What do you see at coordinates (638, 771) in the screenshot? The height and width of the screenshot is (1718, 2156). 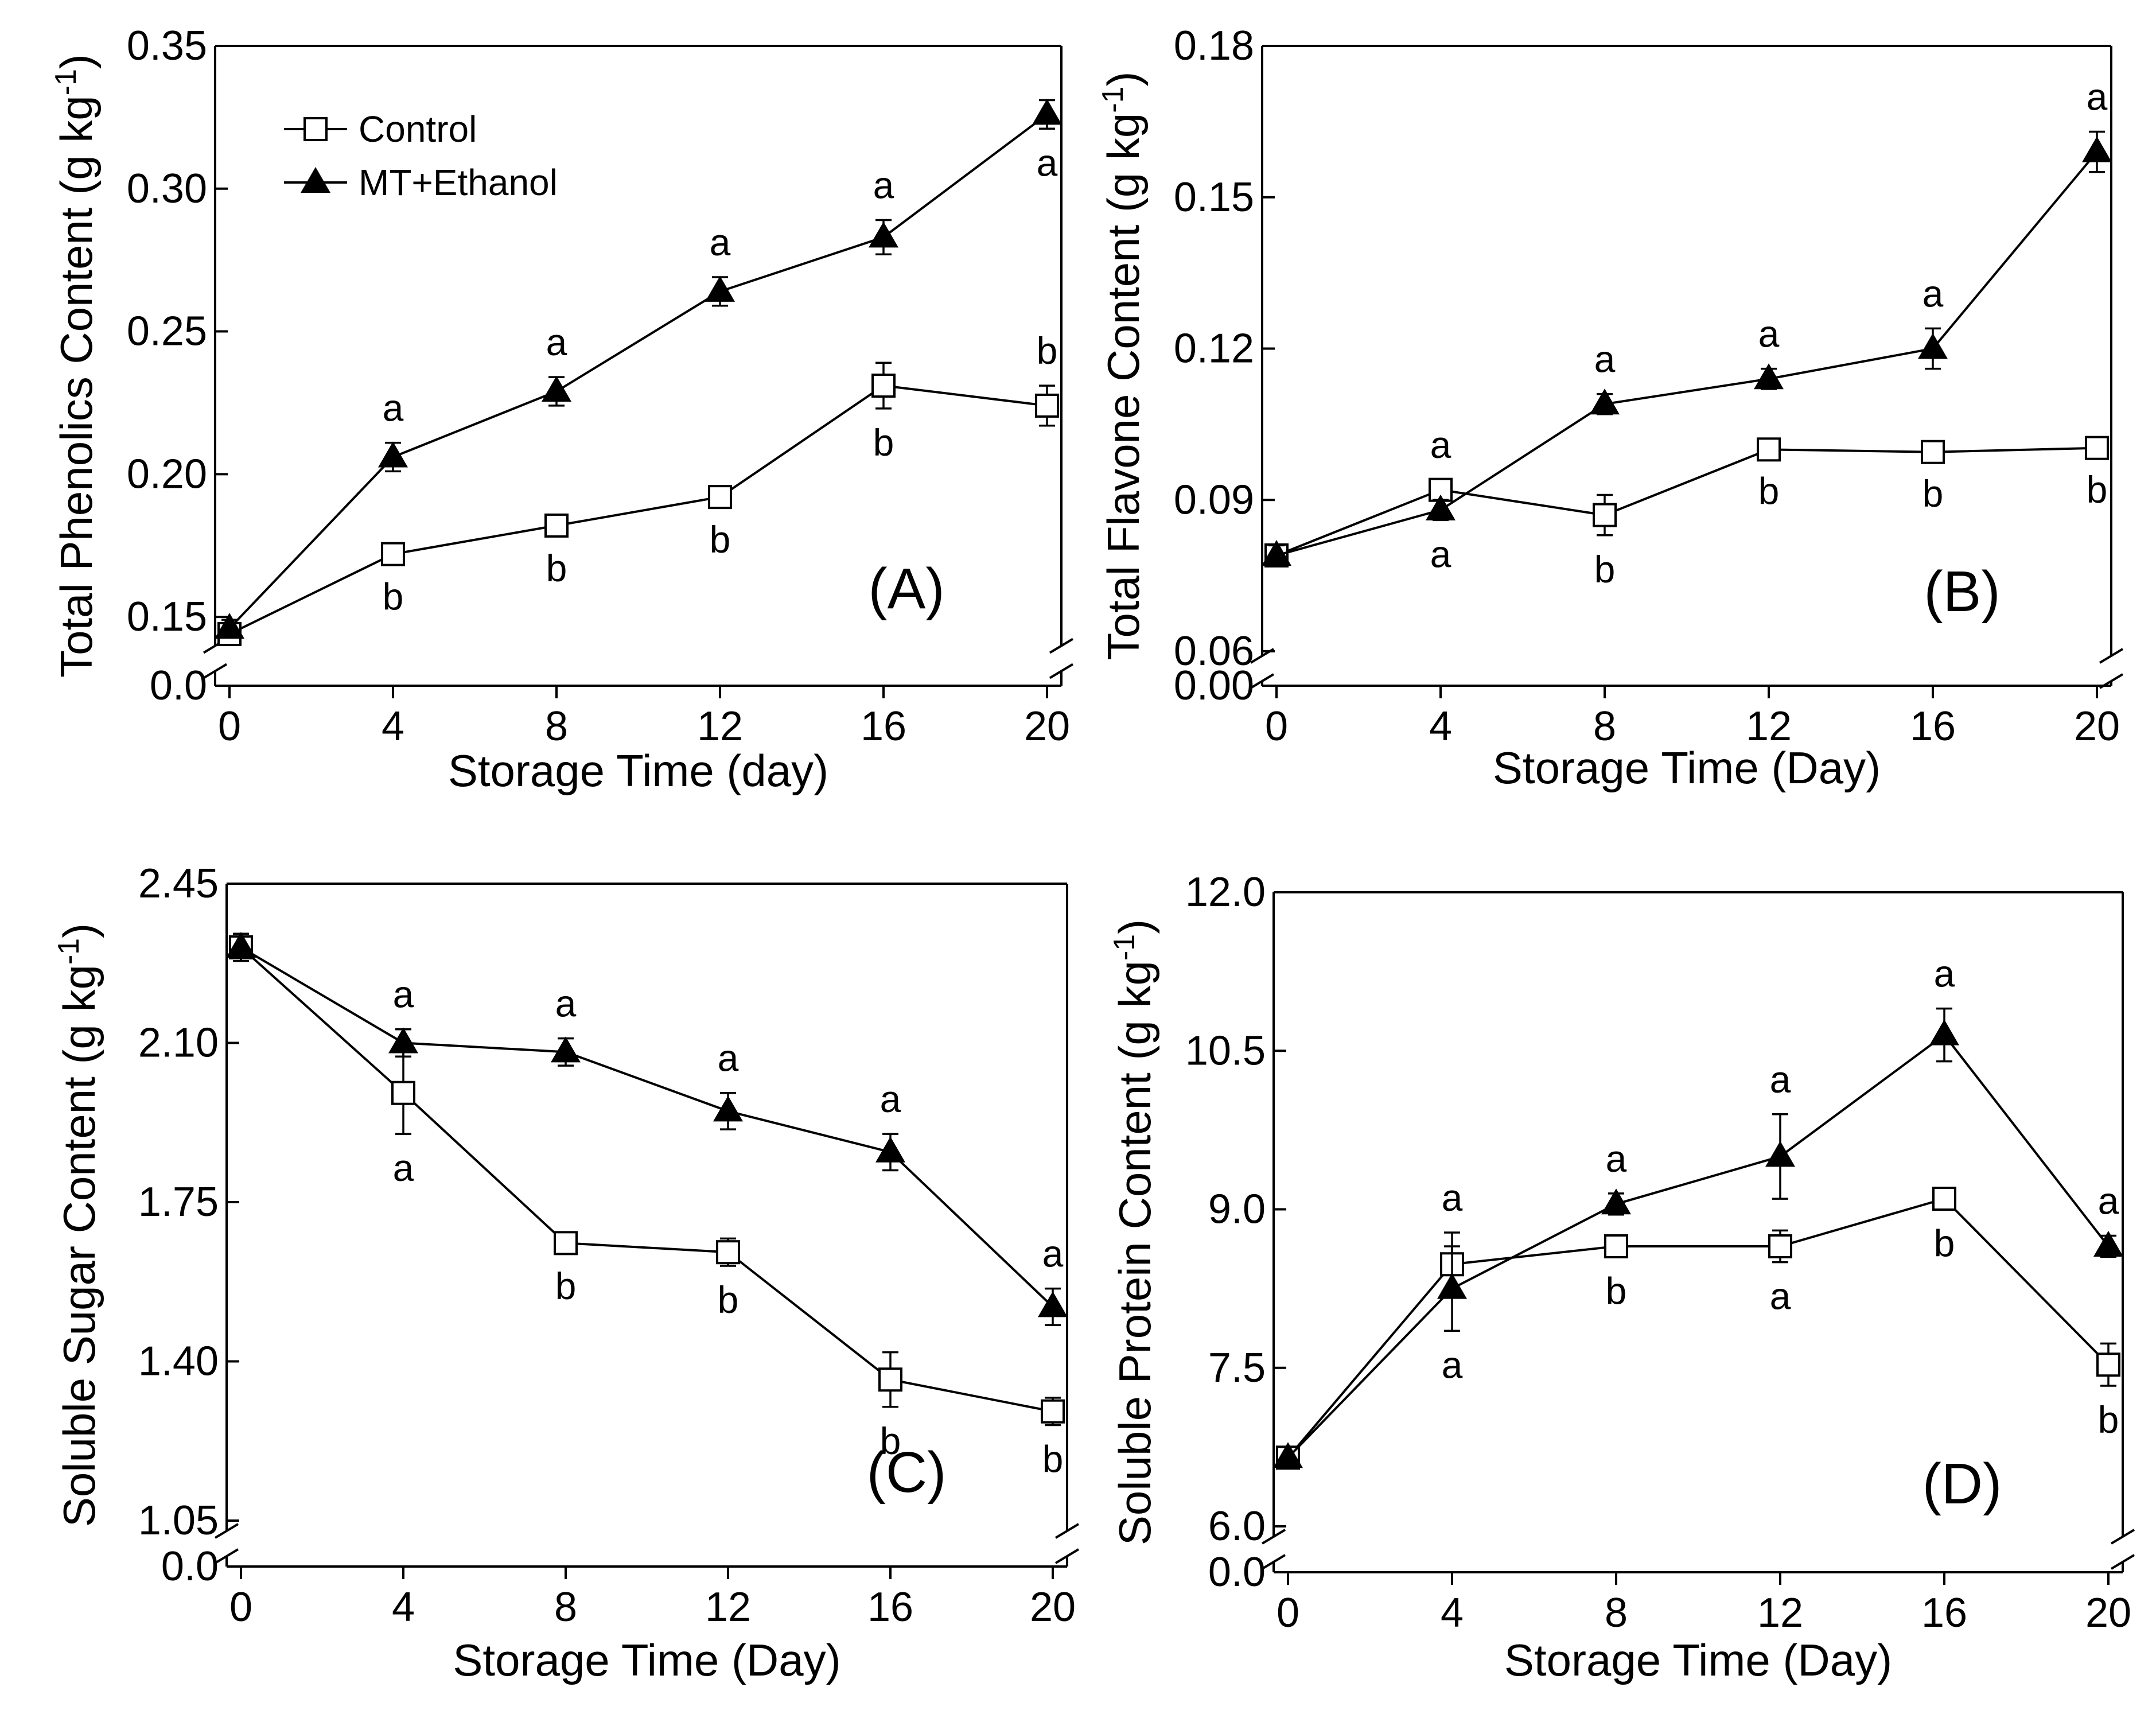 I see `x-axis-title: Storage Time (day)` at bounding box center [638, 771].